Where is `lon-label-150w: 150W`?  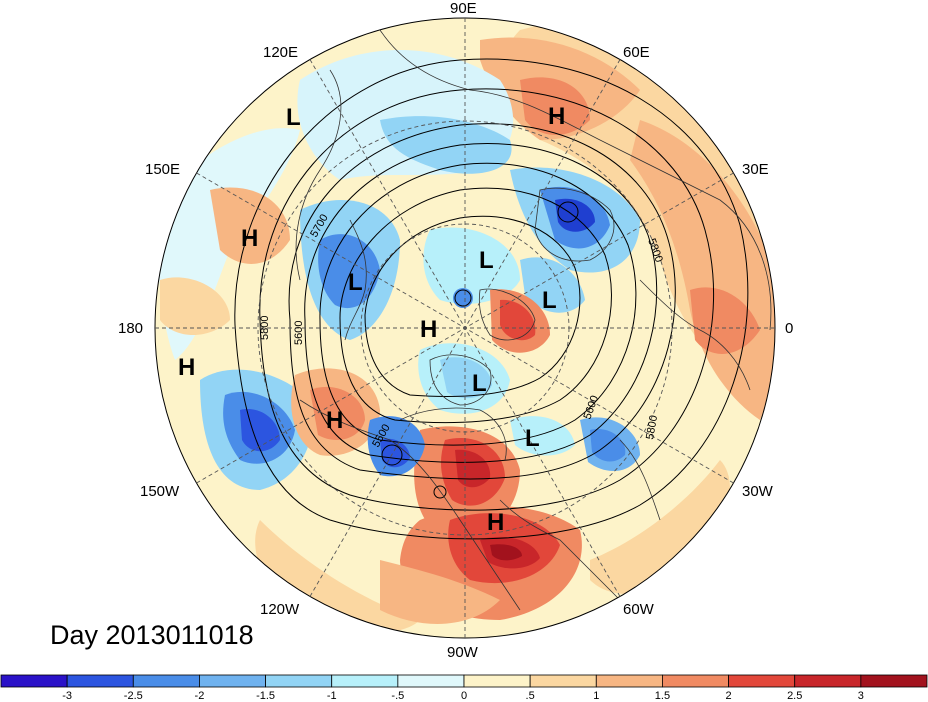
lon-label-150w: 150W is located at coordinates (160, 491).